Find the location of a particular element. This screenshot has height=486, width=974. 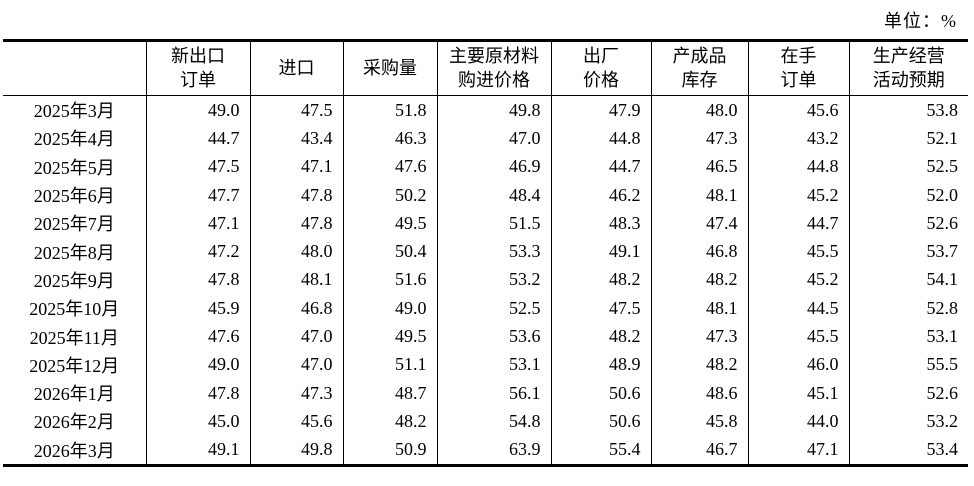

column-header-line: 进口 is located at coordinates (296, 67).